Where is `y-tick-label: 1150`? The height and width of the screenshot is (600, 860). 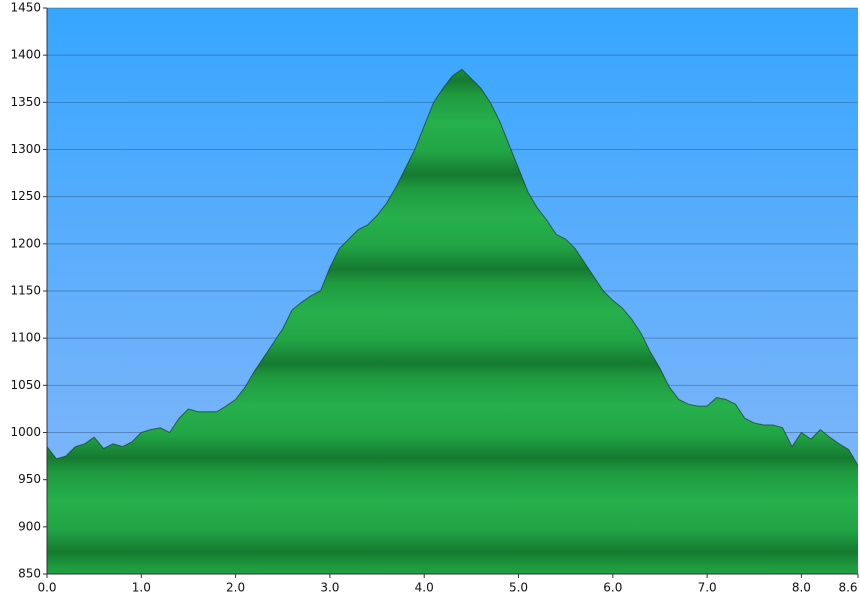 y-tick-label: 1150 is located at coordinates (25, 291).